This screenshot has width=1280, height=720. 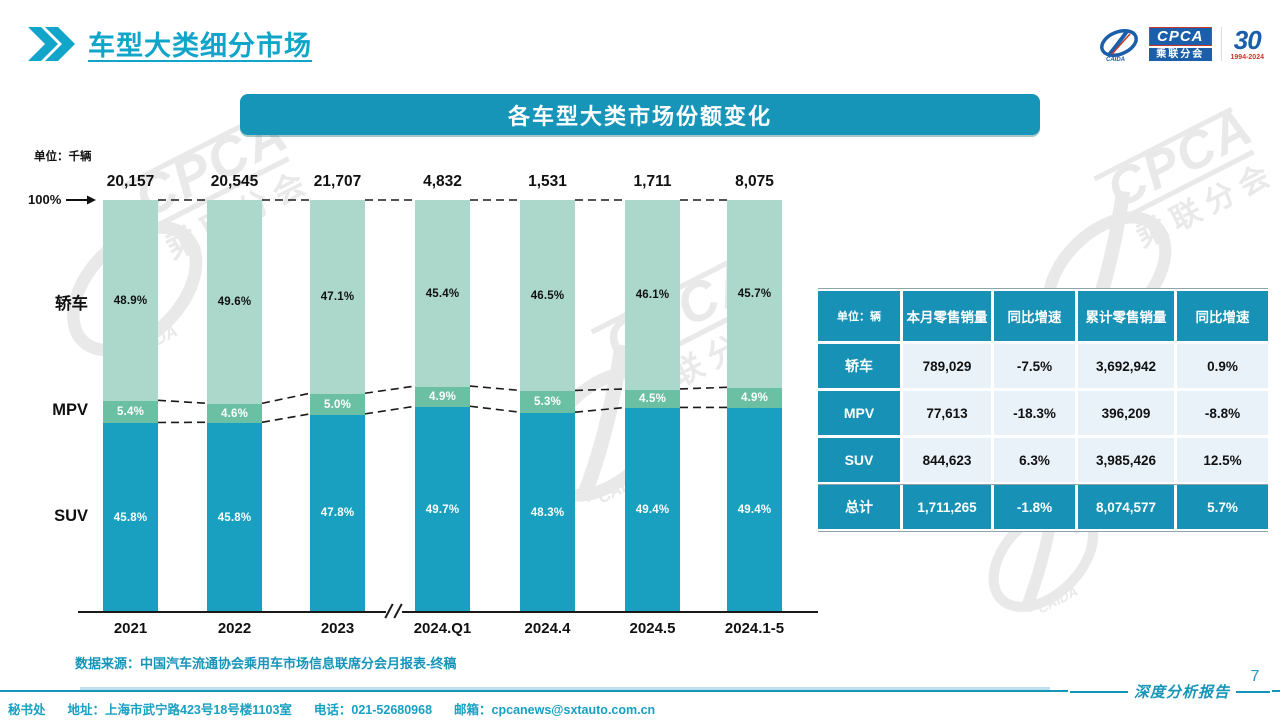 What do you see at coordinates (547, 512) in the screenshot?
I see `segment-value-label: 48.3%` at bounding box center [547, 512].